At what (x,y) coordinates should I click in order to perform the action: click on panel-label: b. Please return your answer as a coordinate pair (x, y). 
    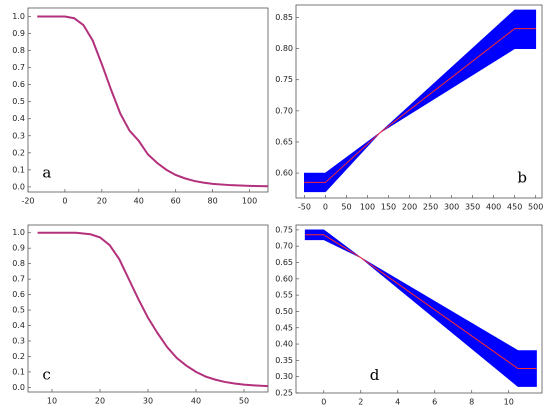
    Looking at the image, I should click on (522, 178).